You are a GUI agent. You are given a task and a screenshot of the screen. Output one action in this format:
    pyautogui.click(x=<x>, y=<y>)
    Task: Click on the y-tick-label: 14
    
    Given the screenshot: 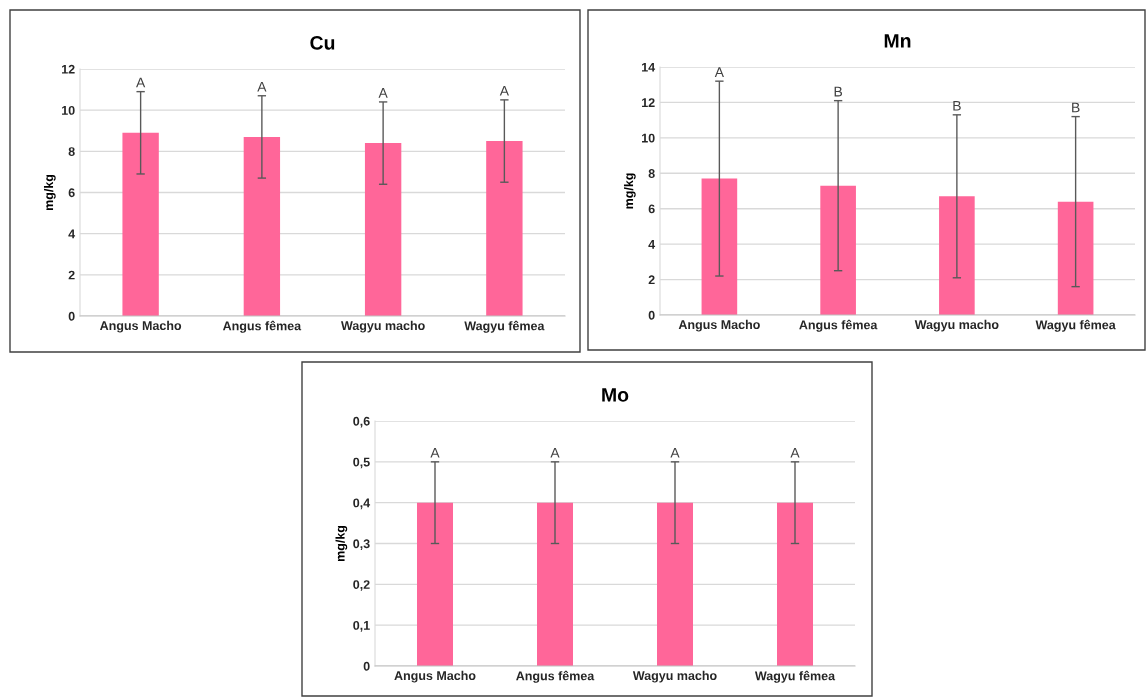 What is the action you would take?
    pyautogui.click(x=649, y=67)
    